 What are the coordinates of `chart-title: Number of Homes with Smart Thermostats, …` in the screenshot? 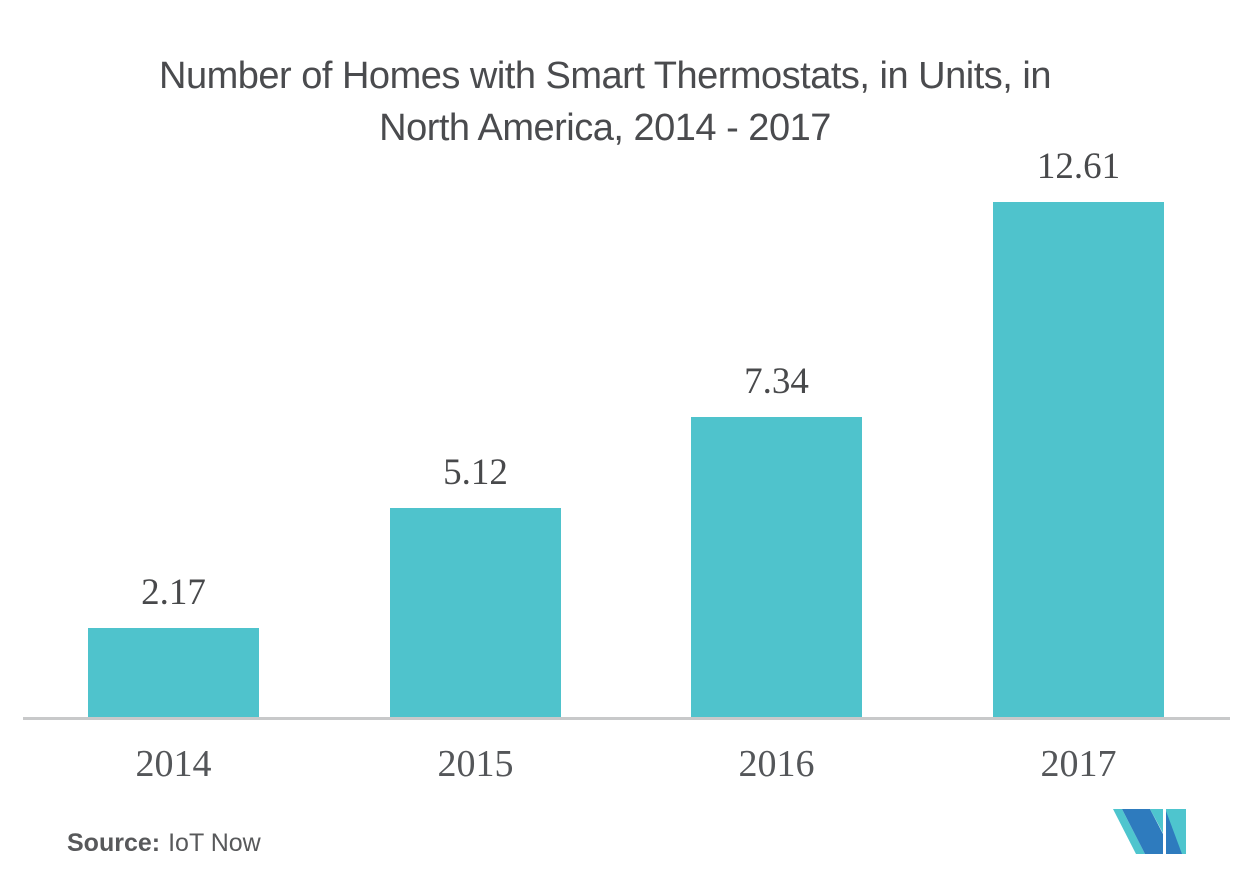 It's located at (605, 102).